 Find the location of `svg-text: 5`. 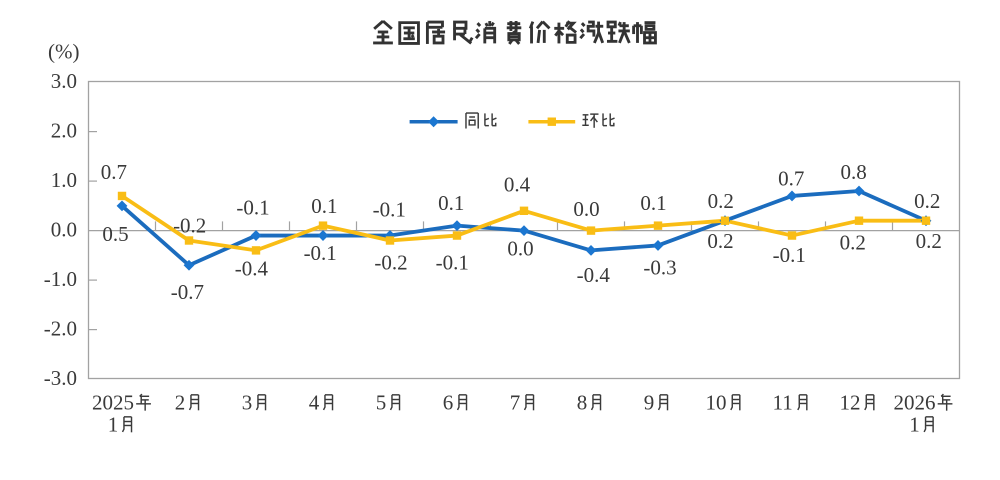

svg-text: 5 is located at coordinates (381, 403).